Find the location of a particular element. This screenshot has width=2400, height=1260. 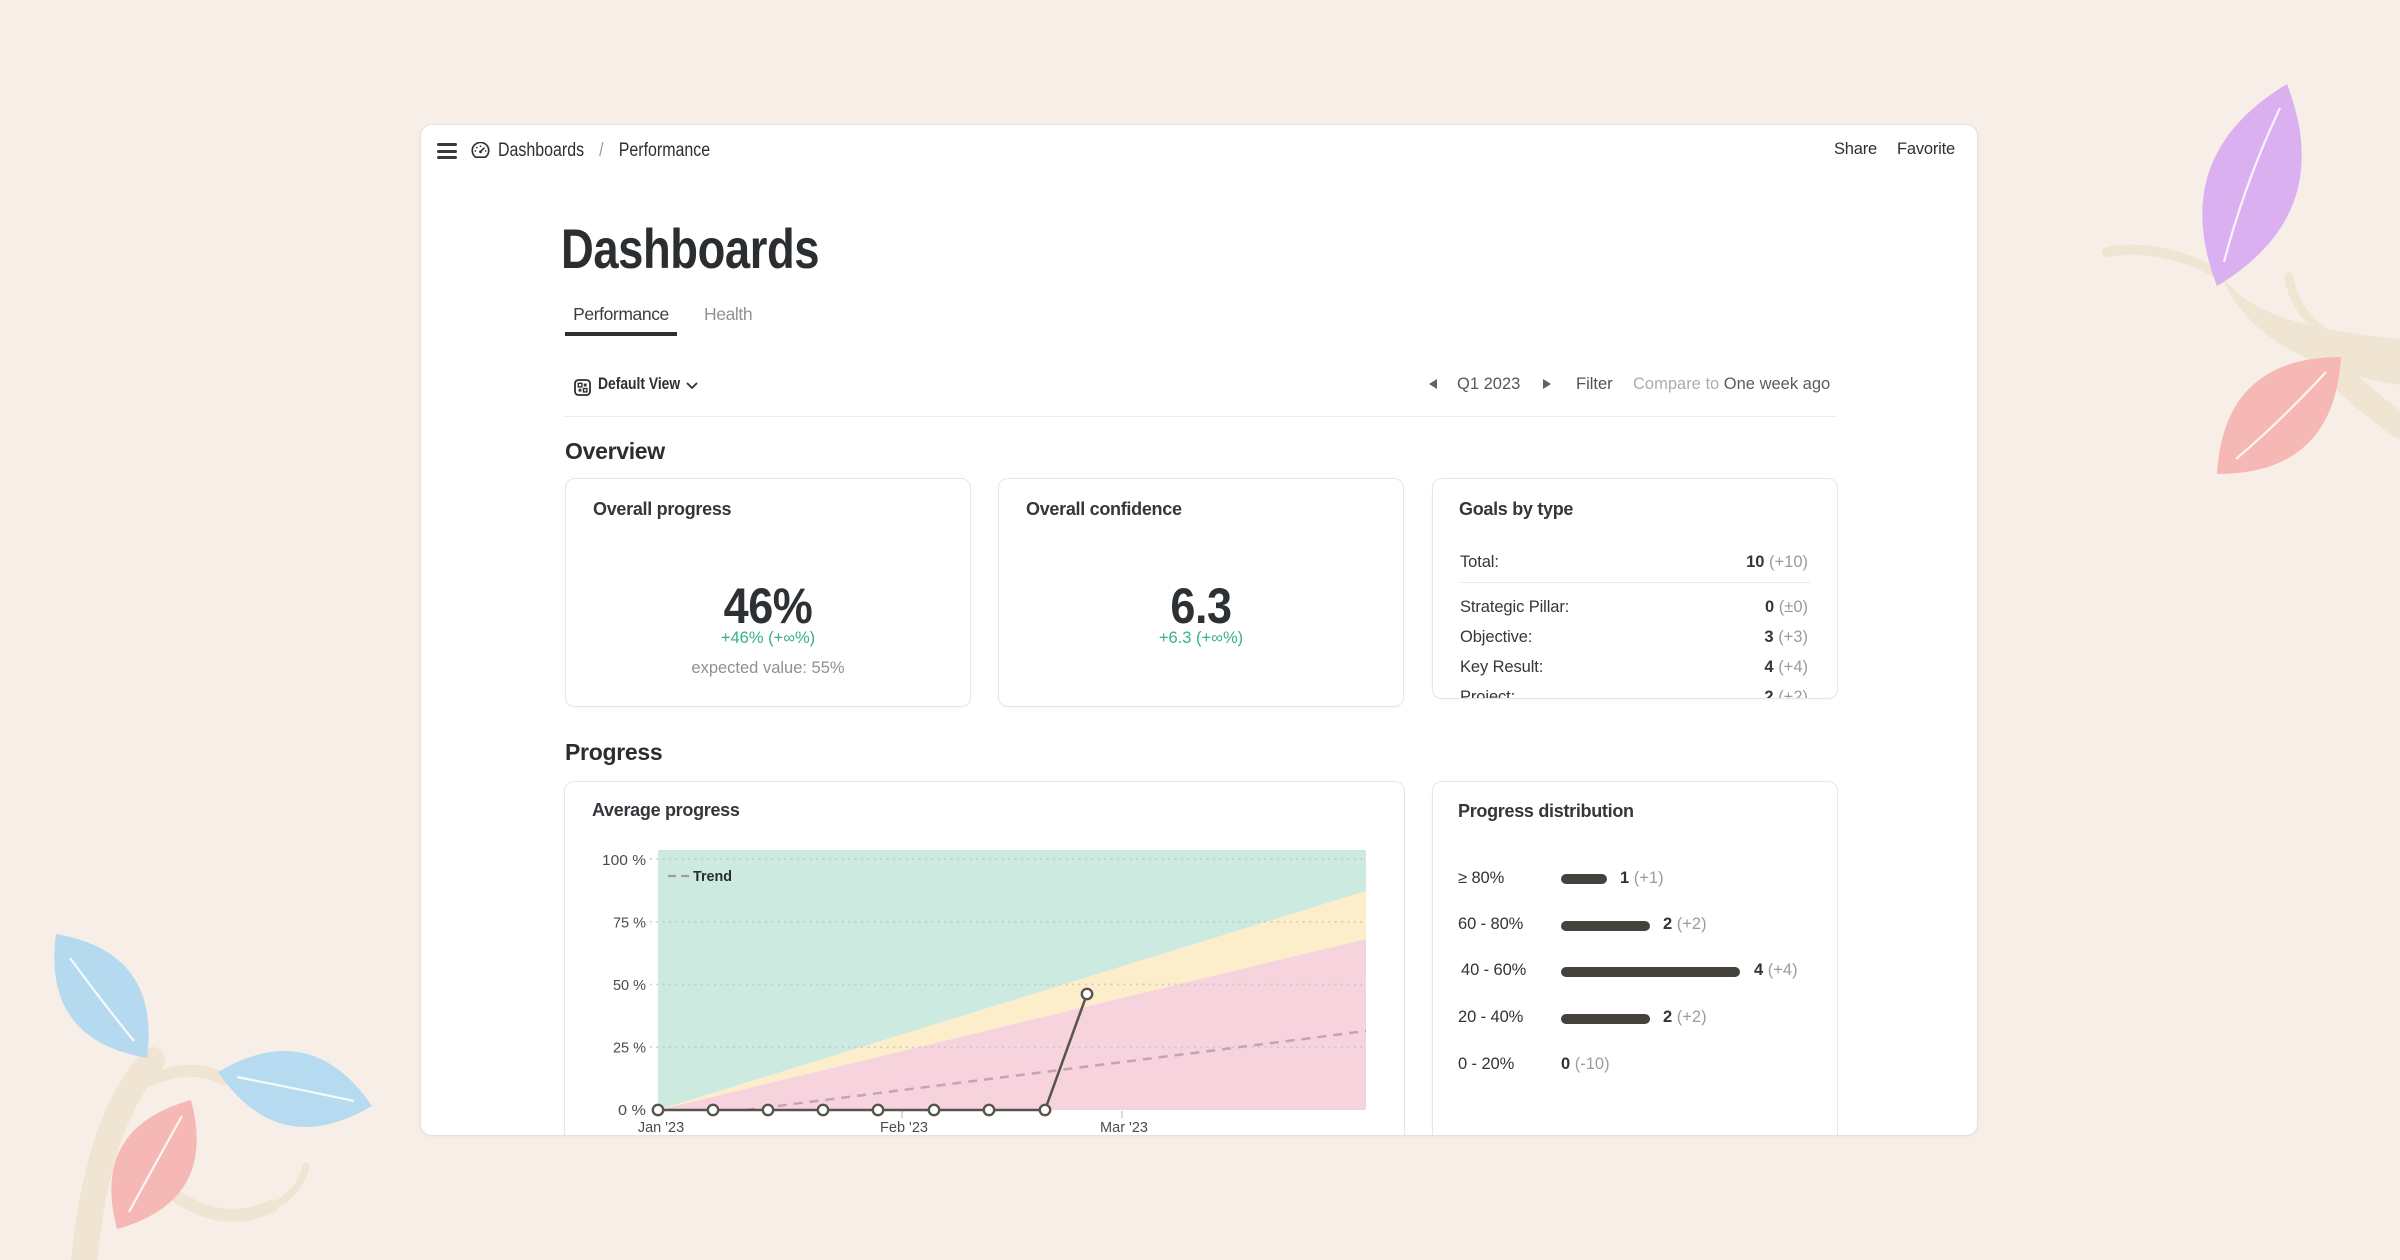

svg-text: 75 % is located at coordinates (629, 923).